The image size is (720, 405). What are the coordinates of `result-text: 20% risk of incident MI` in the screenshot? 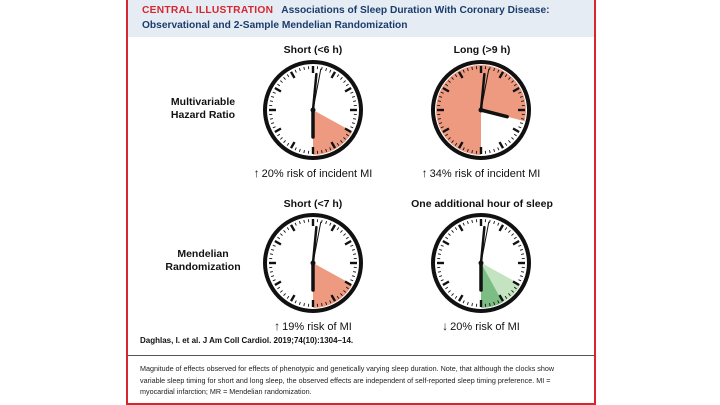 It's located at (317, 174).